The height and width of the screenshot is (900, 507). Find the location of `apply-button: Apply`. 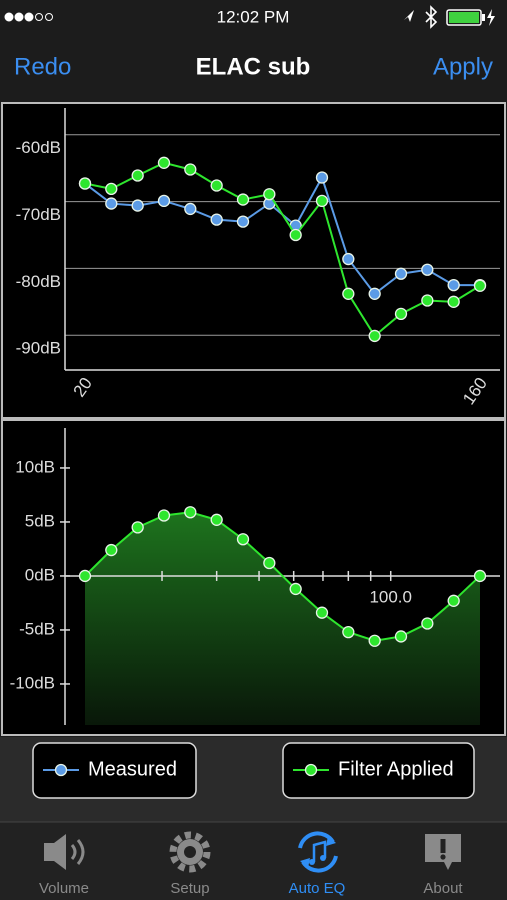

apply-button: Apply is located at coordinates (463, 66).